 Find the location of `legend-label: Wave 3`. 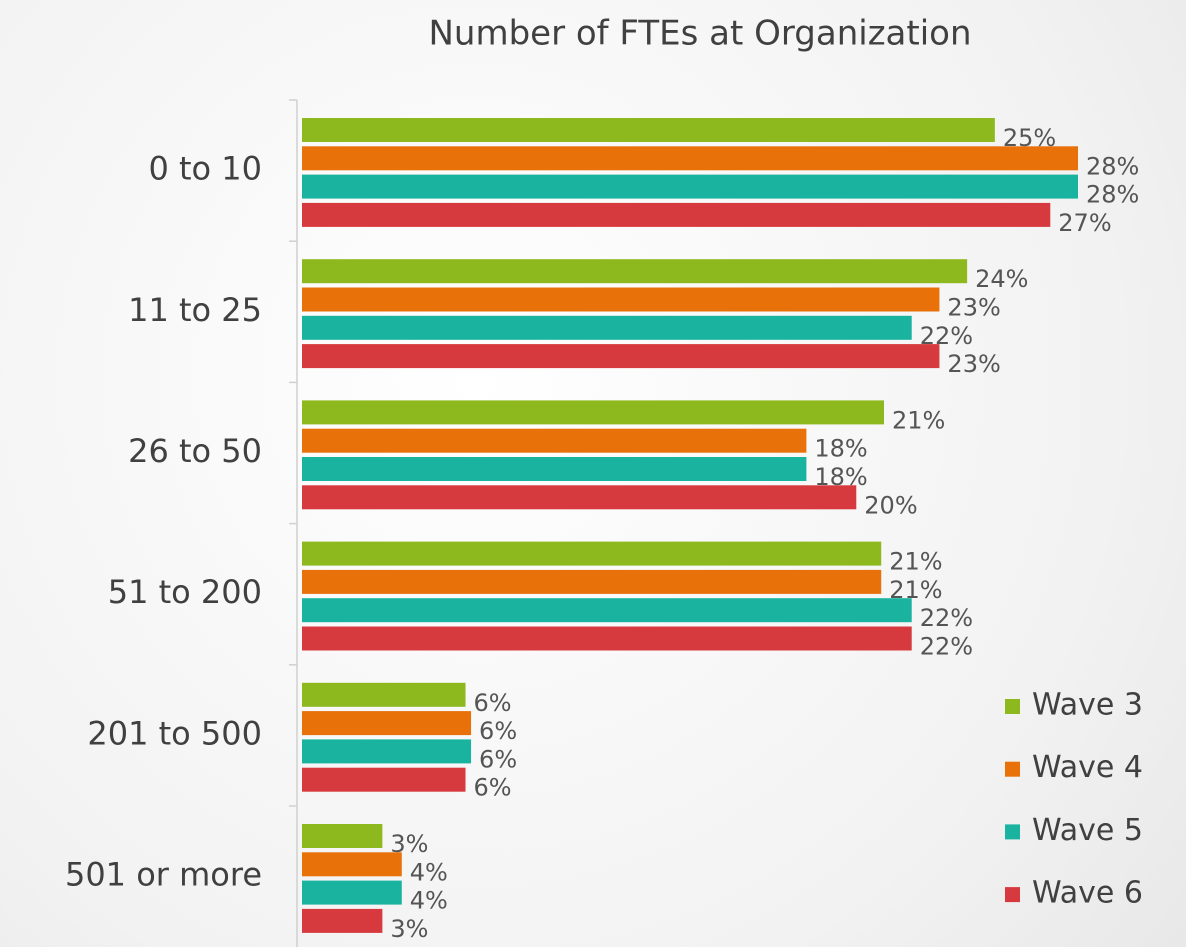

legend-label: Wave 3 is located at coordinates (1087, 705).